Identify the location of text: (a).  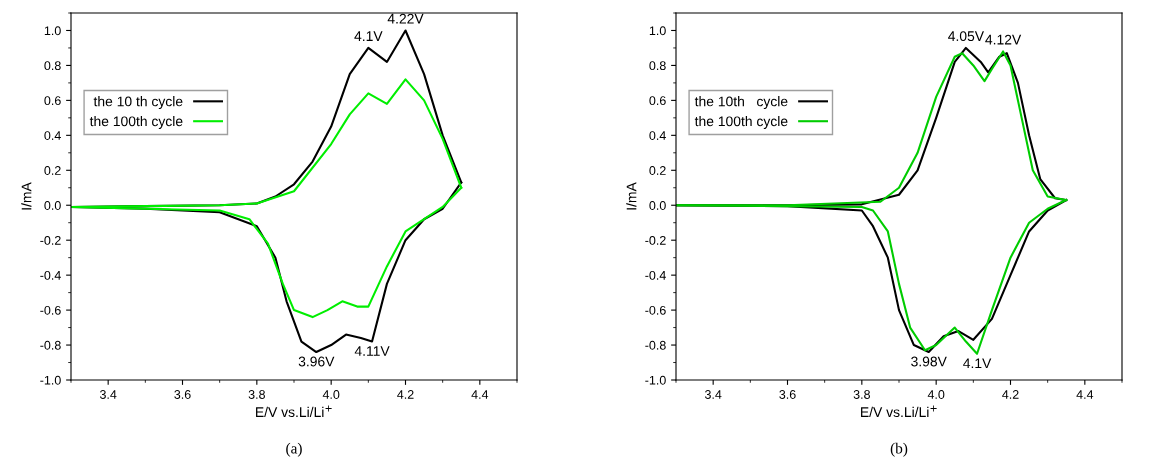
(294, 449).